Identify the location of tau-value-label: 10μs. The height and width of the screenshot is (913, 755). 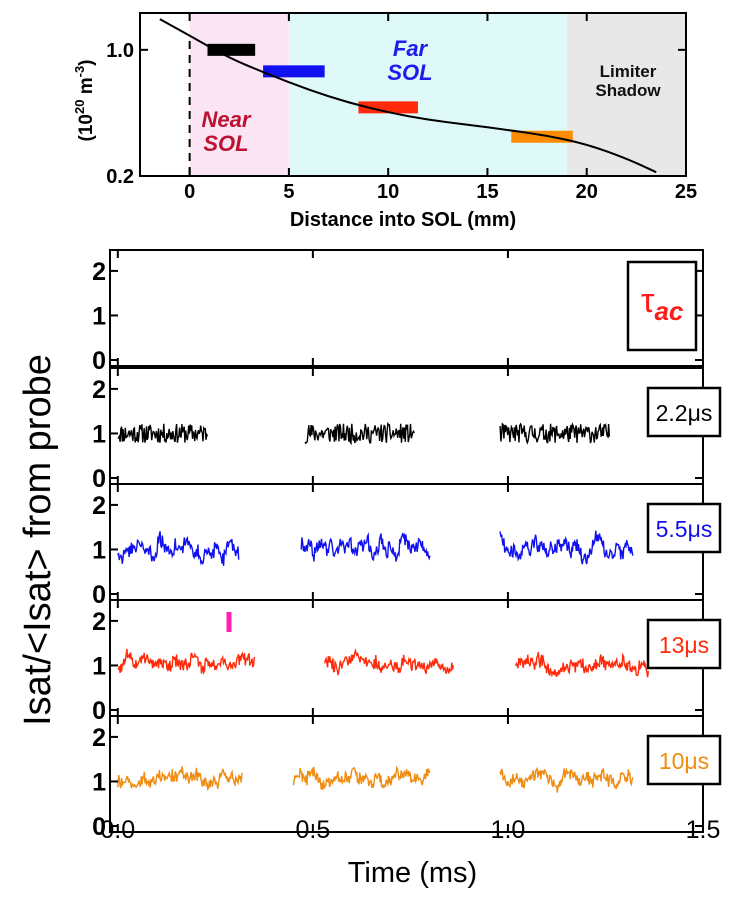
(684, 761).